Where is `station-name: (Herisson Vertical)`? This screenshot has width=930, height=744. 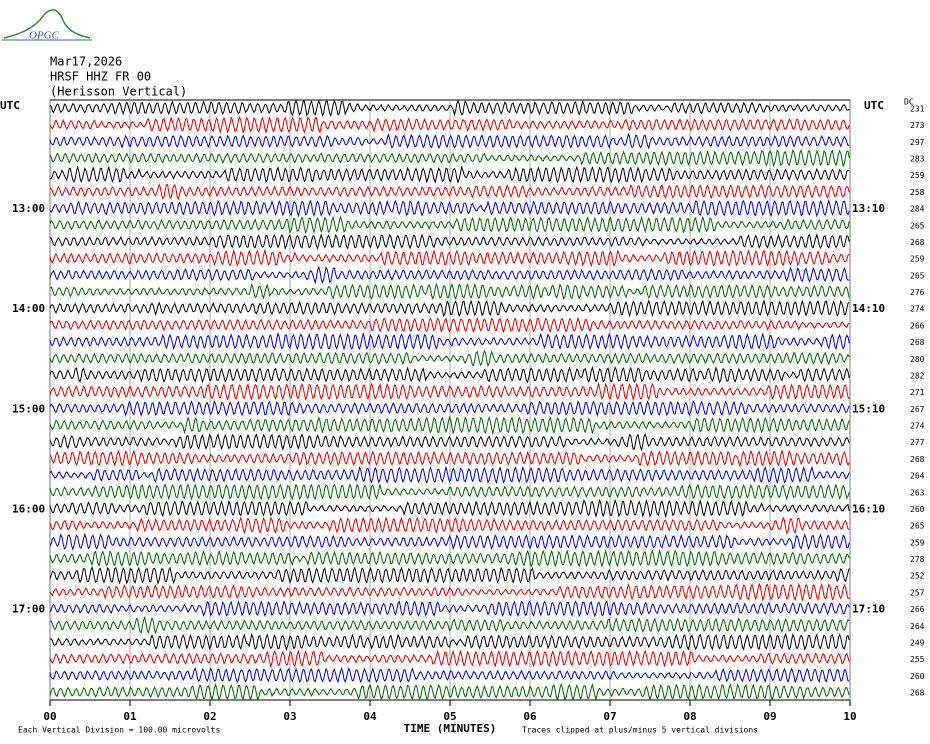
station-name: (Herisson Vertical) is located at coordinates (118, 92).